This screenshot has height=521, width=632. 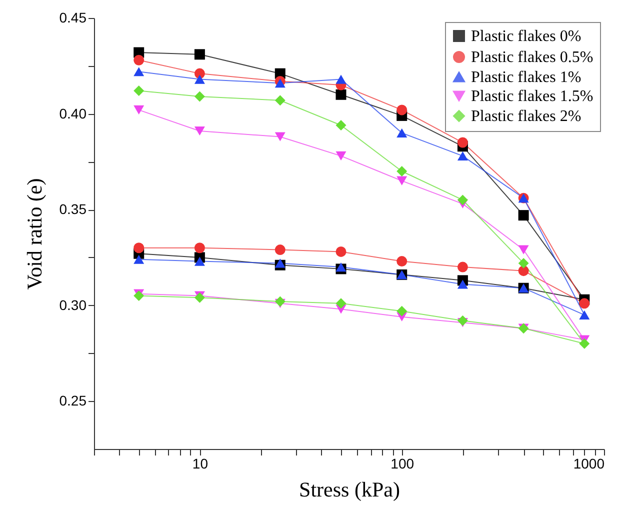 What do you see at coordinates (200, 464) in the screenshot?
I see `x-tick-label: 10` at bounding box center [200, 464].